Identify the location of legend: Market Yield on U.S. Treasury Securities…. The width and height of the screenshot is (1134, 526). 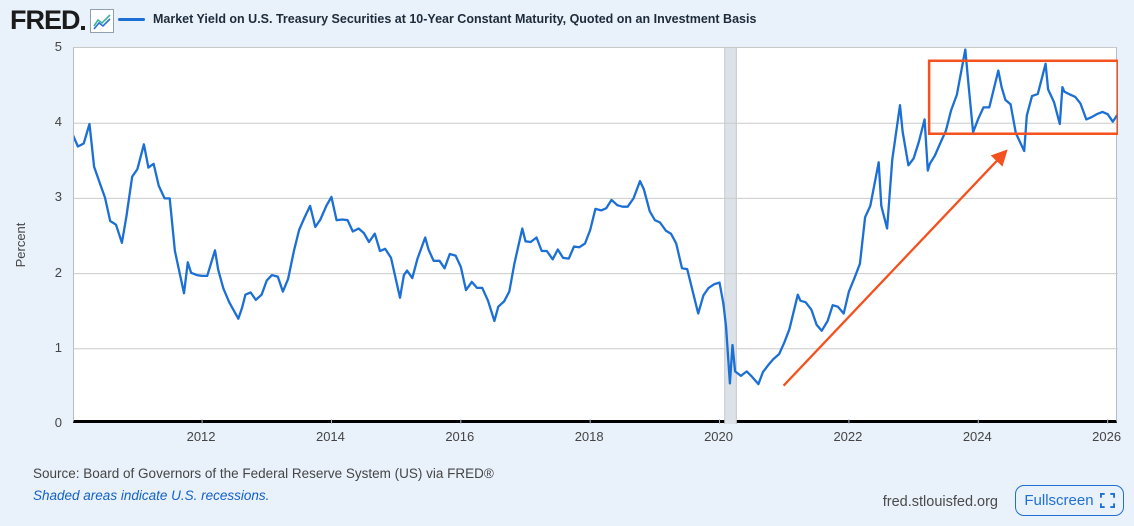
(437, 19).